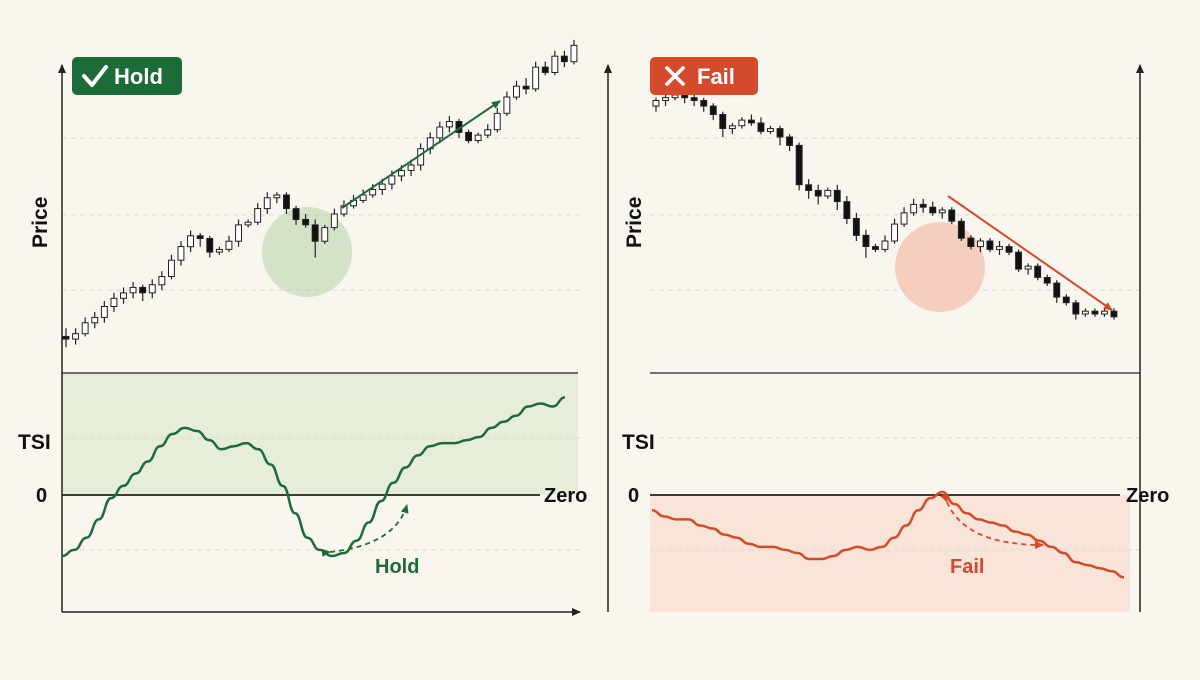 This screenshot has height=680, width=1200. Describe the element at coordinates (885, 203) in the screenshot. I see `fail-candles` at that location.